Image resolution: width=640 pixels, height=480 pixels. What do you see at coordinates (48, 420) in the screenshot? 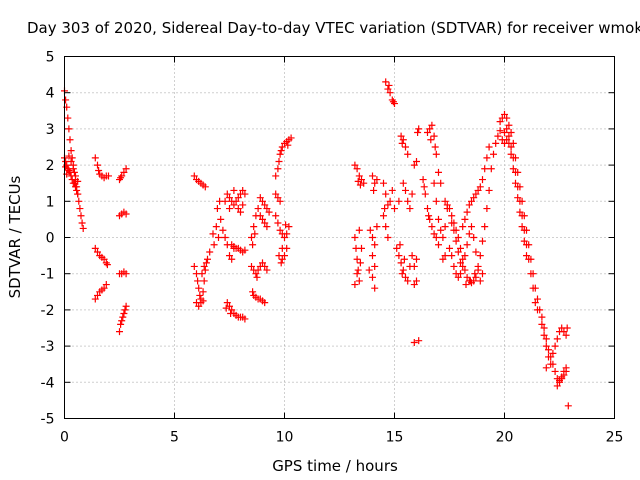
I see `y-tick-label: -5` at bounding box center [48, 420].